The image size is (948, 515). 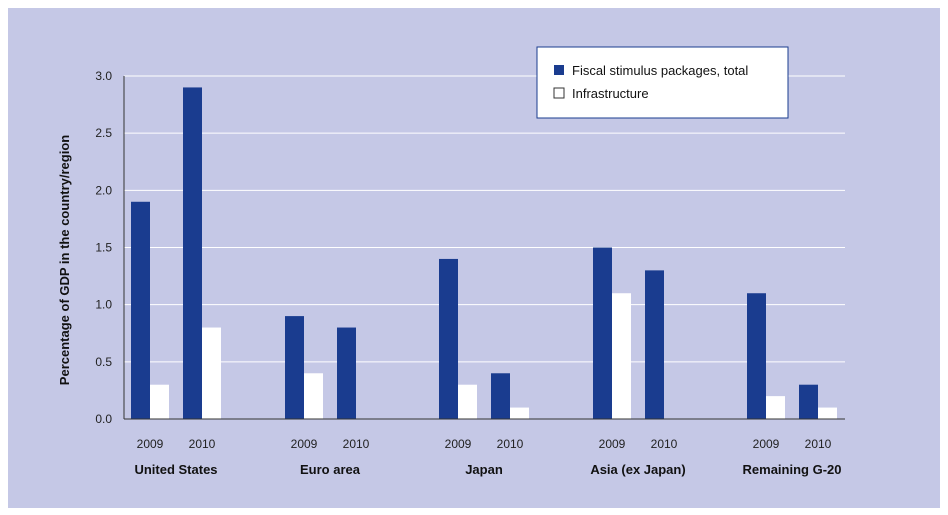 I want to click on y-tick-label: 3.0, so click(x=103, y=76).